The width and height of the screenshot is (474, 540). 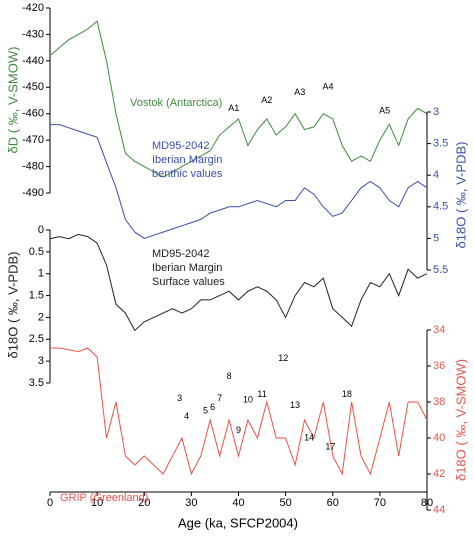 I want to click on x-tick-label: 60, so click(x=333, y=503).